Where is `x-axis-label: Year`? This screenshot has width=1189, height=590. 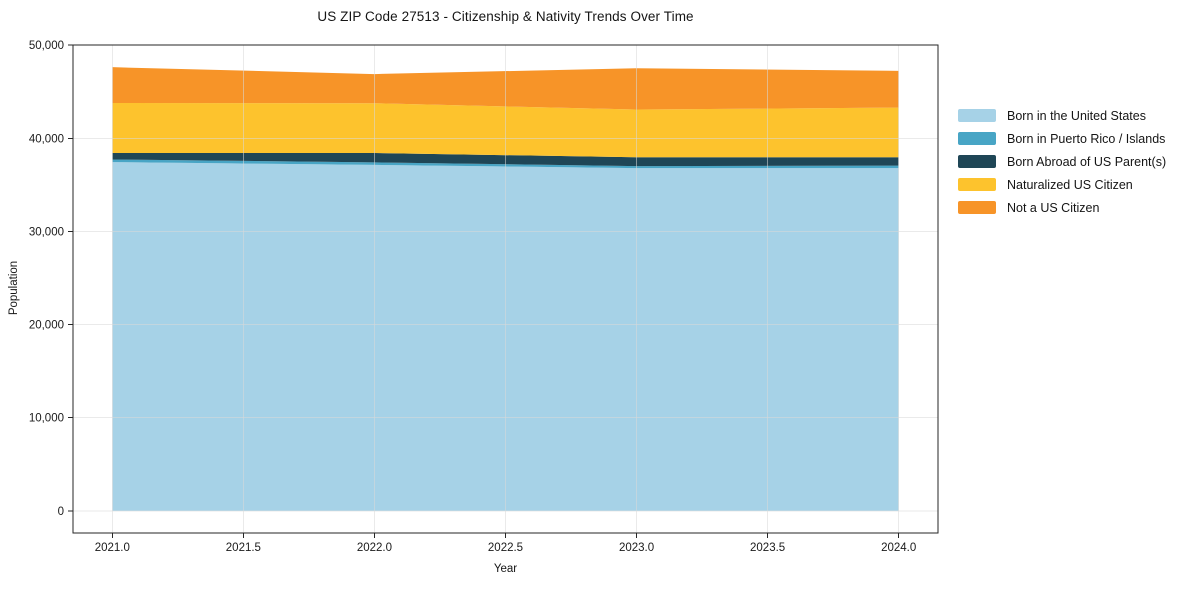
x-axis-label: Year is located at coordinates (505, 569).